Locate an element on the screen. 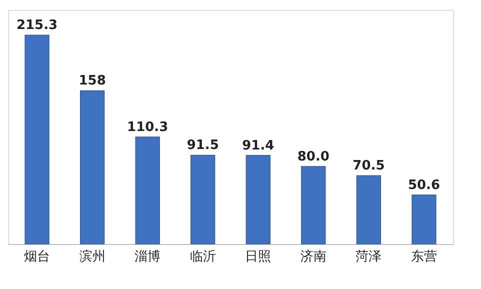 The image size is (481, 289). x-tick-label: 东营 is located at coordinates (423, 257).